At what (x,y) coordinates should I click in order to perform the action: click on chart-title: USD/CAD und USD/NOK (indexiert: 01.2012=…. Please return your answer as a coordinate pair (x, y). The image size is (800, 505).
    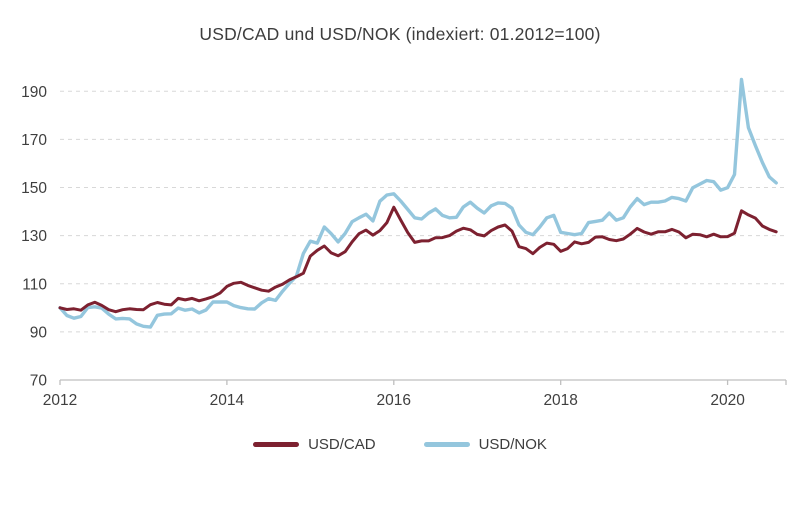
    Looking at the image, I should click on (400, 34).